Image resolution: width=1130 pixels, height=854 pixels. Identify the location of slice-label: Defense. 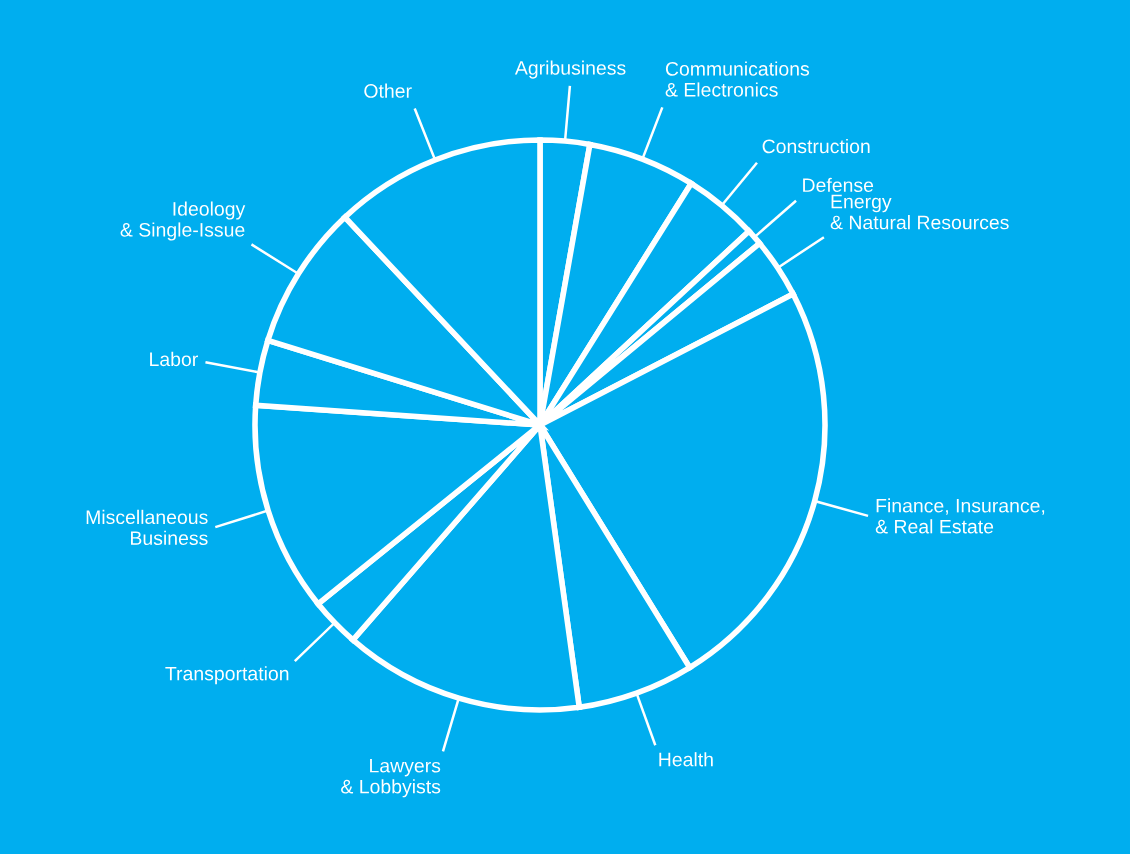
(838, 185).